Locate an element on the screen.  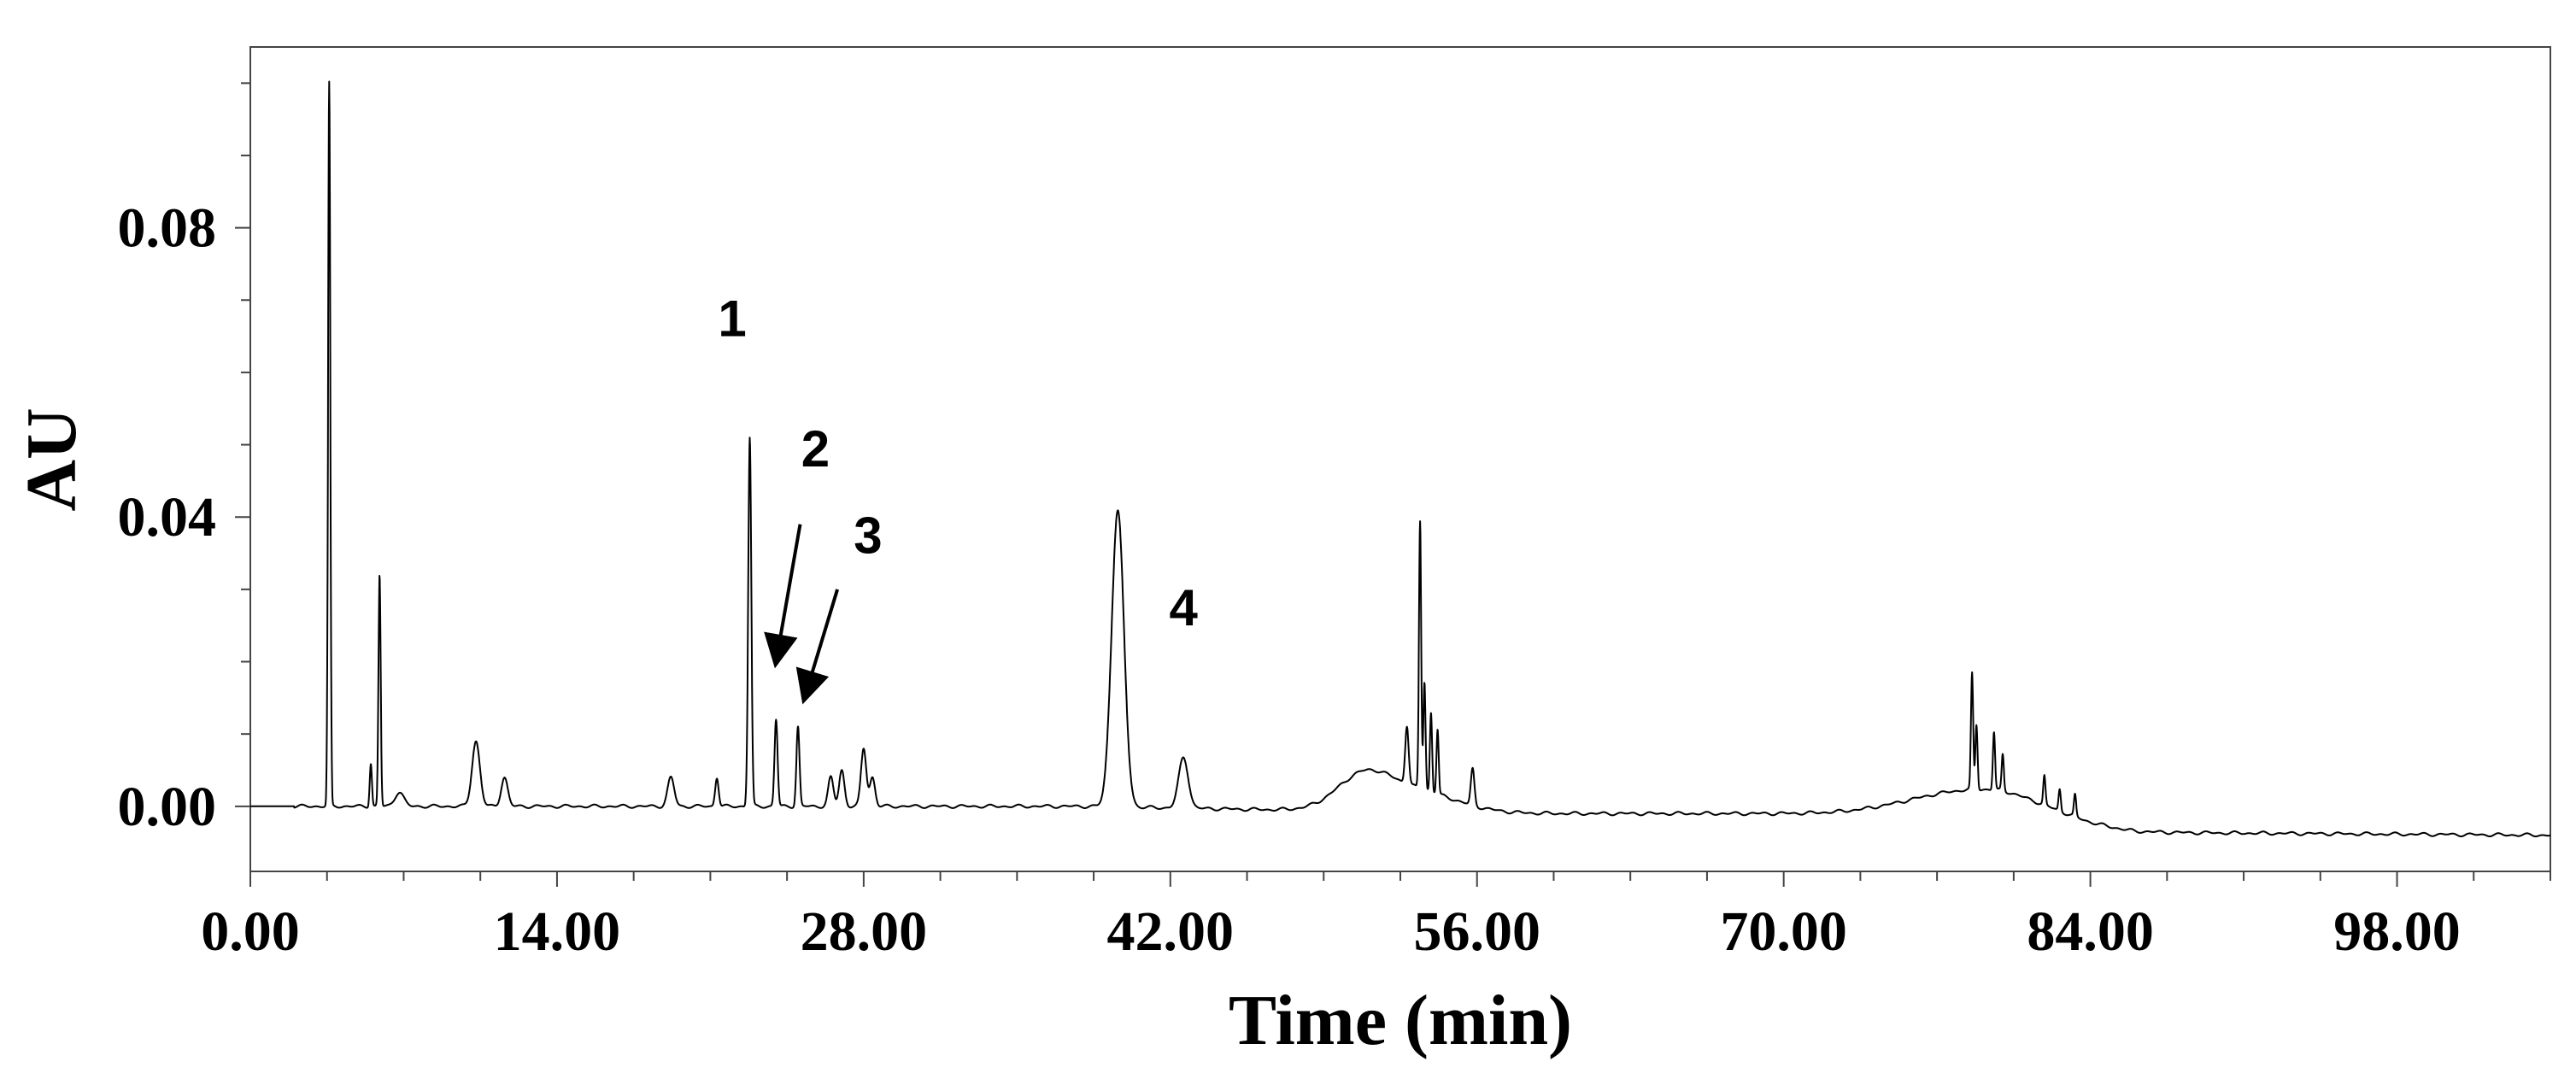
x-tick-label: 14.00 is located at coordinates (557, 932).